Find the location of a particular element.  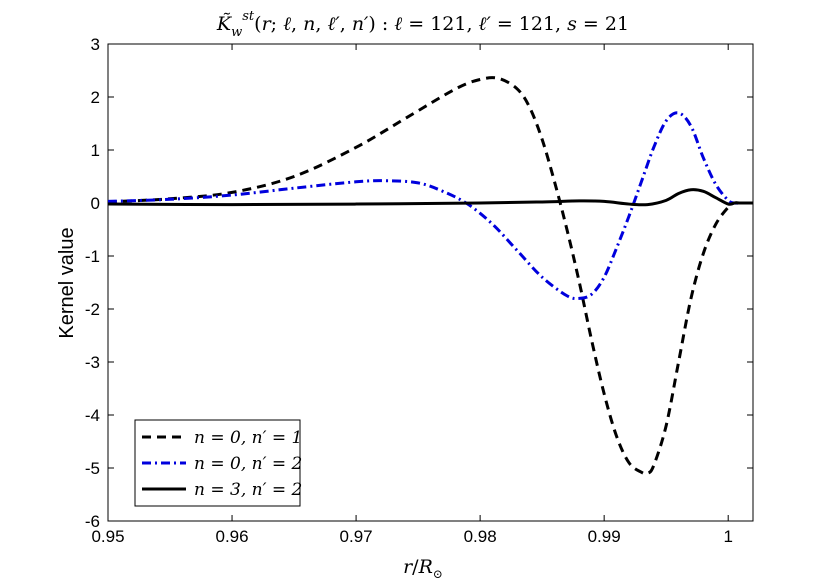

y-tick-label: -2 is located at coordinates (92, 309).